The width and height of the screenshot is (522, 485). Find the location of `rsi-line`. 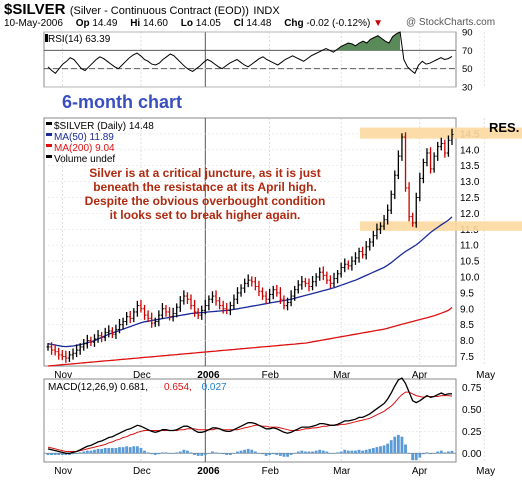

rsi-line is located at coordinates (250, 53).